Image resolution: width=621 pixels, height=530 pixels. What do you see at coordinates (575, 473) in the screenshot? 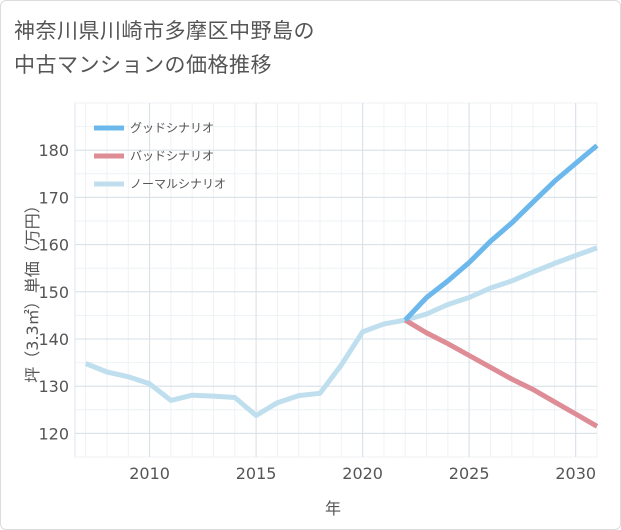
I see `x-tick-label: 2030` at bounding box center [575, 473].